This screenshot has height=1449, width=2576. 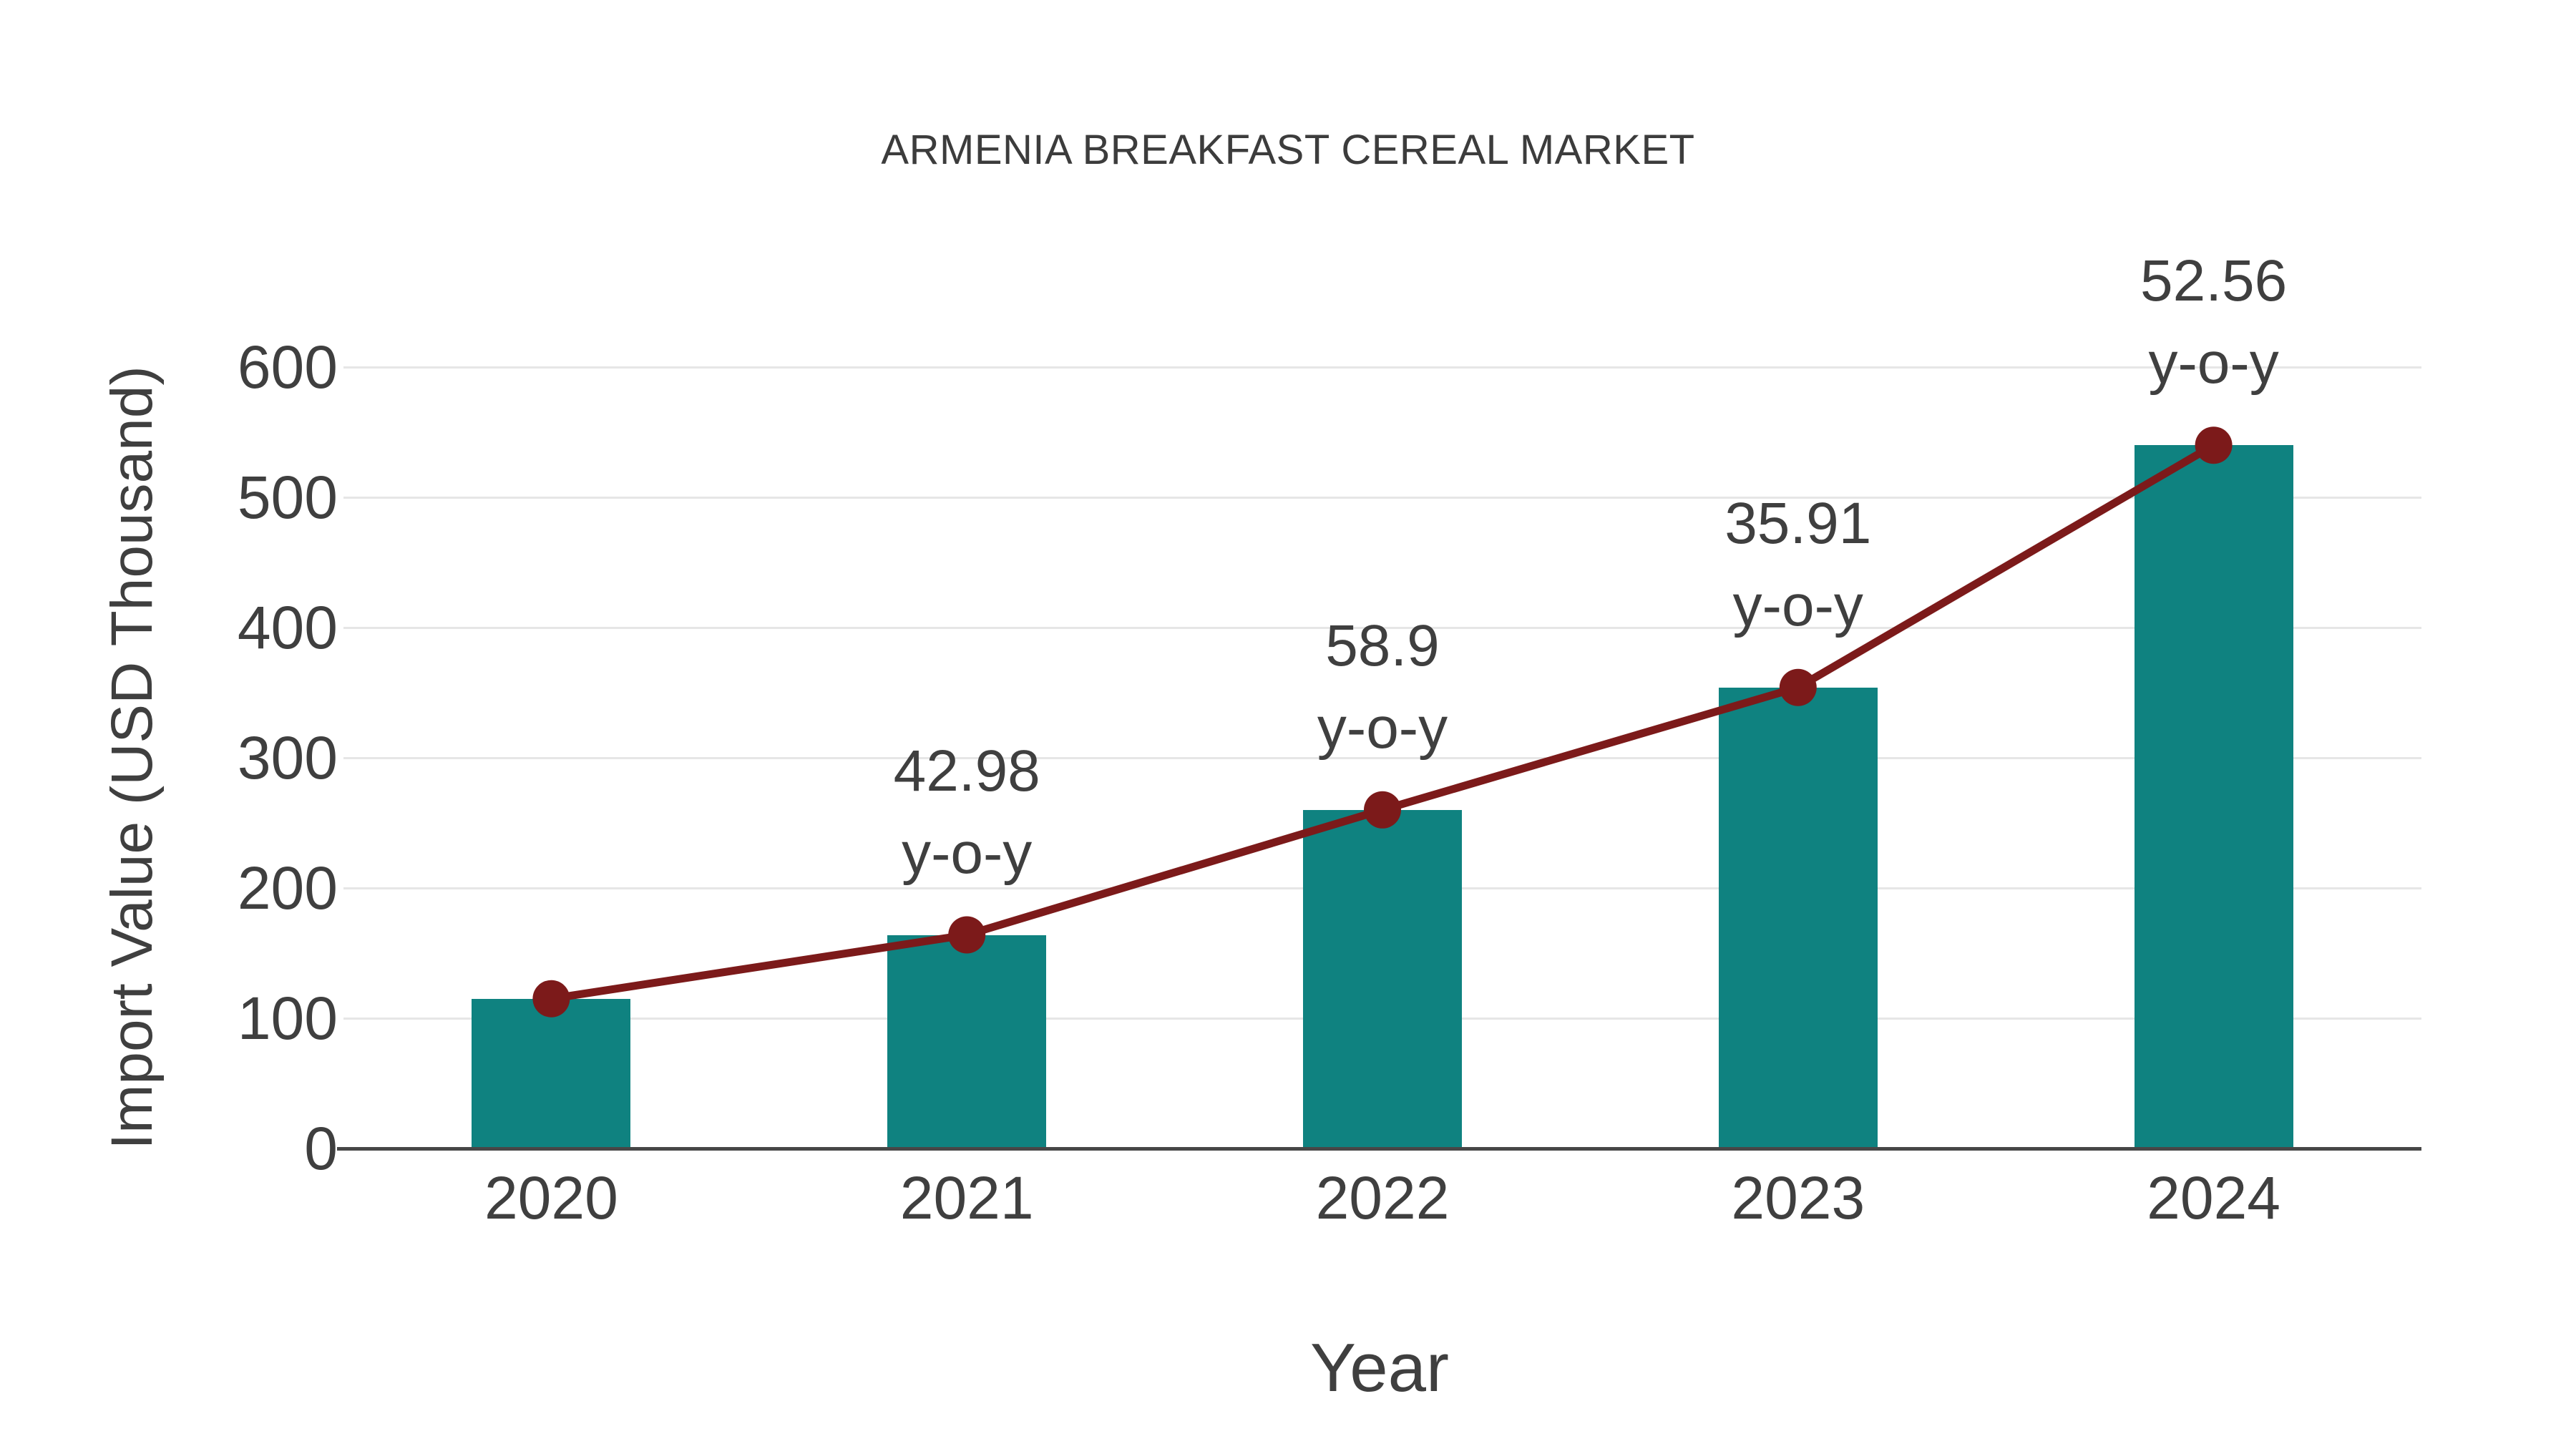 I want to click on y-tick-label-0: 0, so click(x=321, y=1148).